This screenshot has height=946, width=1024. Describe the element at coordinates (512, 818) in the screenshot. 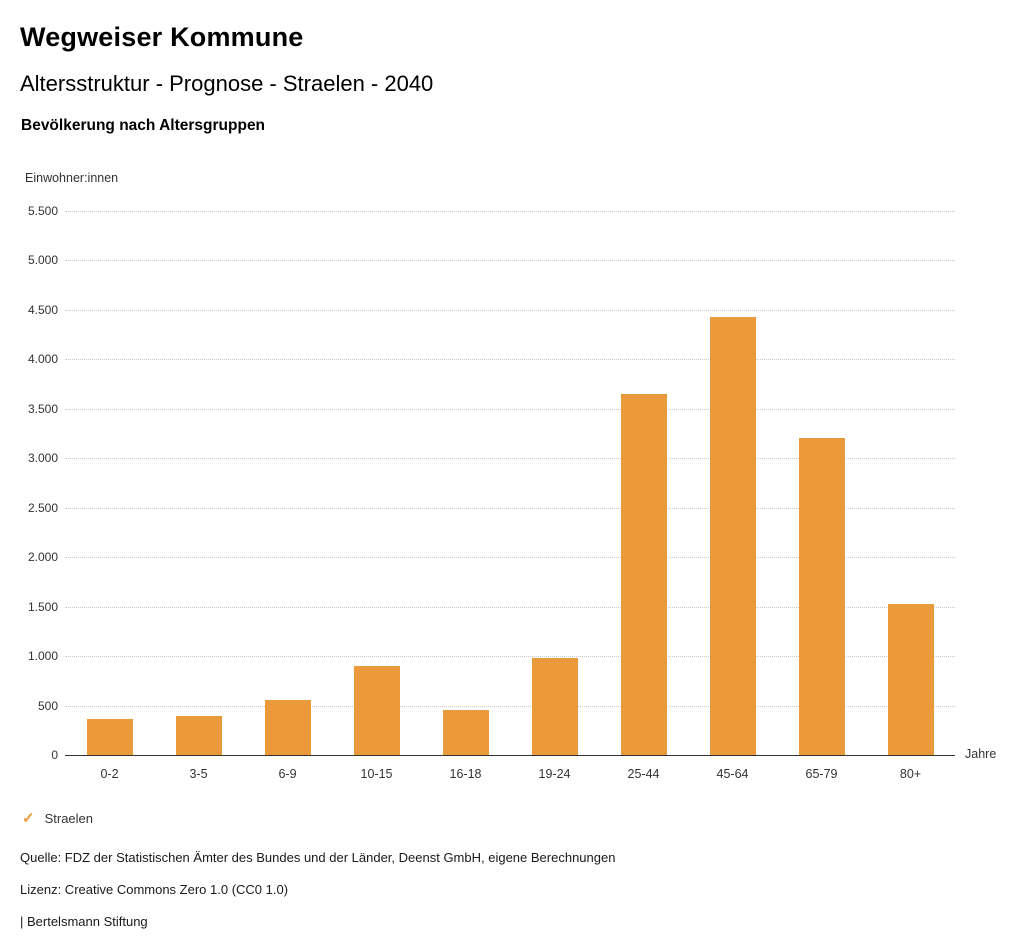

I see `legend: ✓ Straelen` at that location.